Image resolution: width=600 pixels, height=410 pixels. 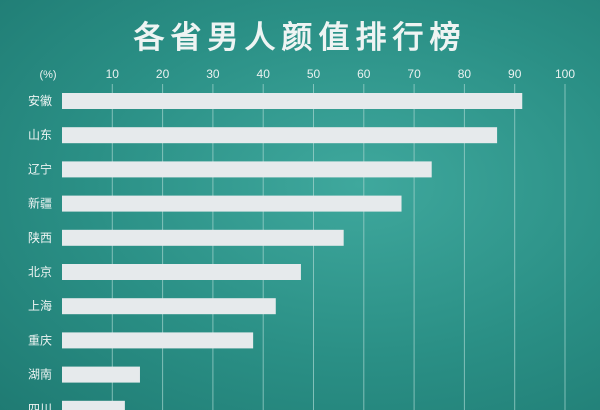 I want to click on category-label: 新疆, so click(x=40, y=203).